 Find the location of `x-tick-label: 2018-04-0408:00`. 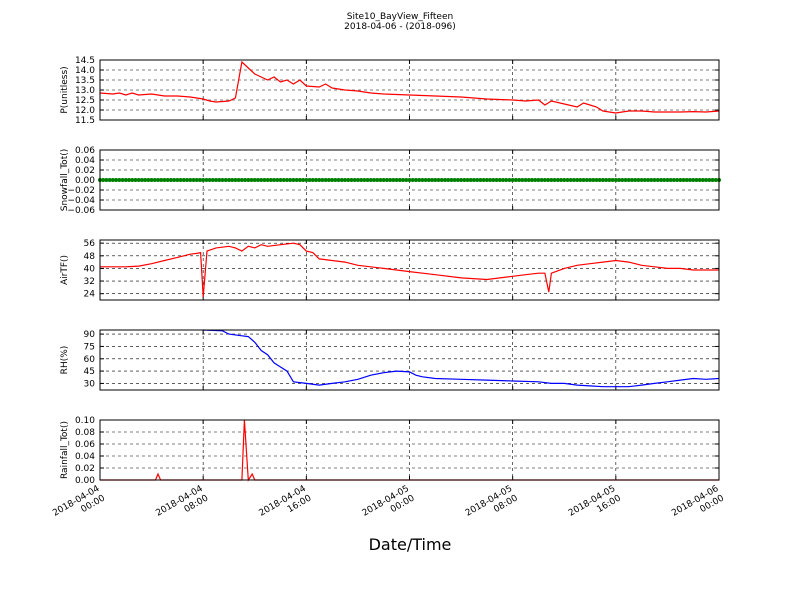

x-tick-label: 2018-04-0408:00 is located at coordinates (182, 506).